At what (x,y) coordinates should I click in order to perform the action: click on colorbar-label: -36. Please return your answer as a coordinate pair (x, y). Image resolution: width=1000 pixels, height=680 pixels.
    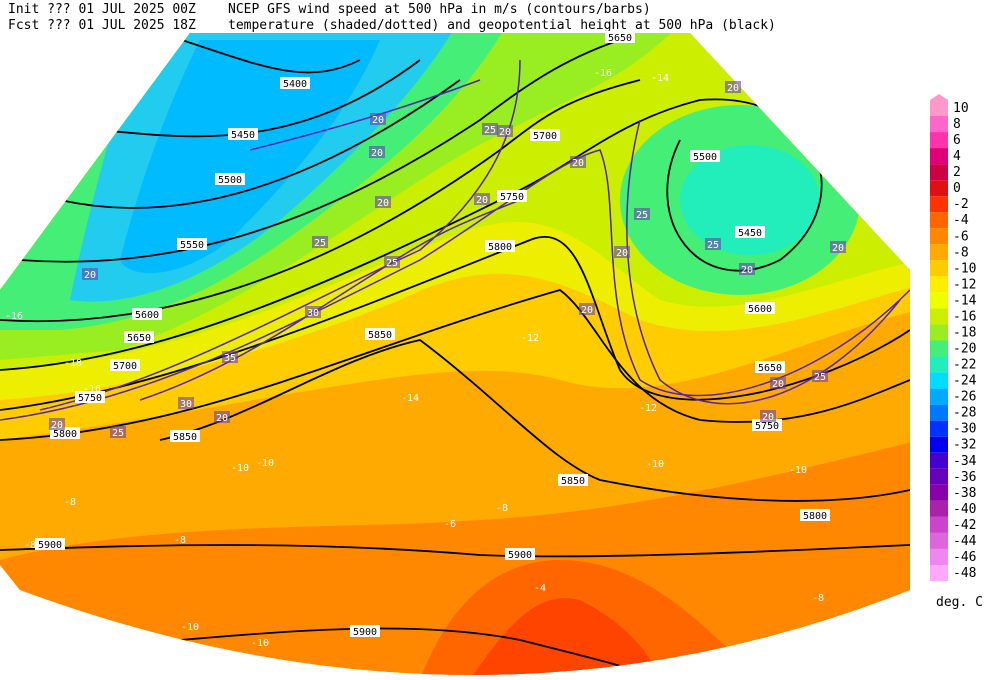
    Looking at the image, I should click on (964, 477).